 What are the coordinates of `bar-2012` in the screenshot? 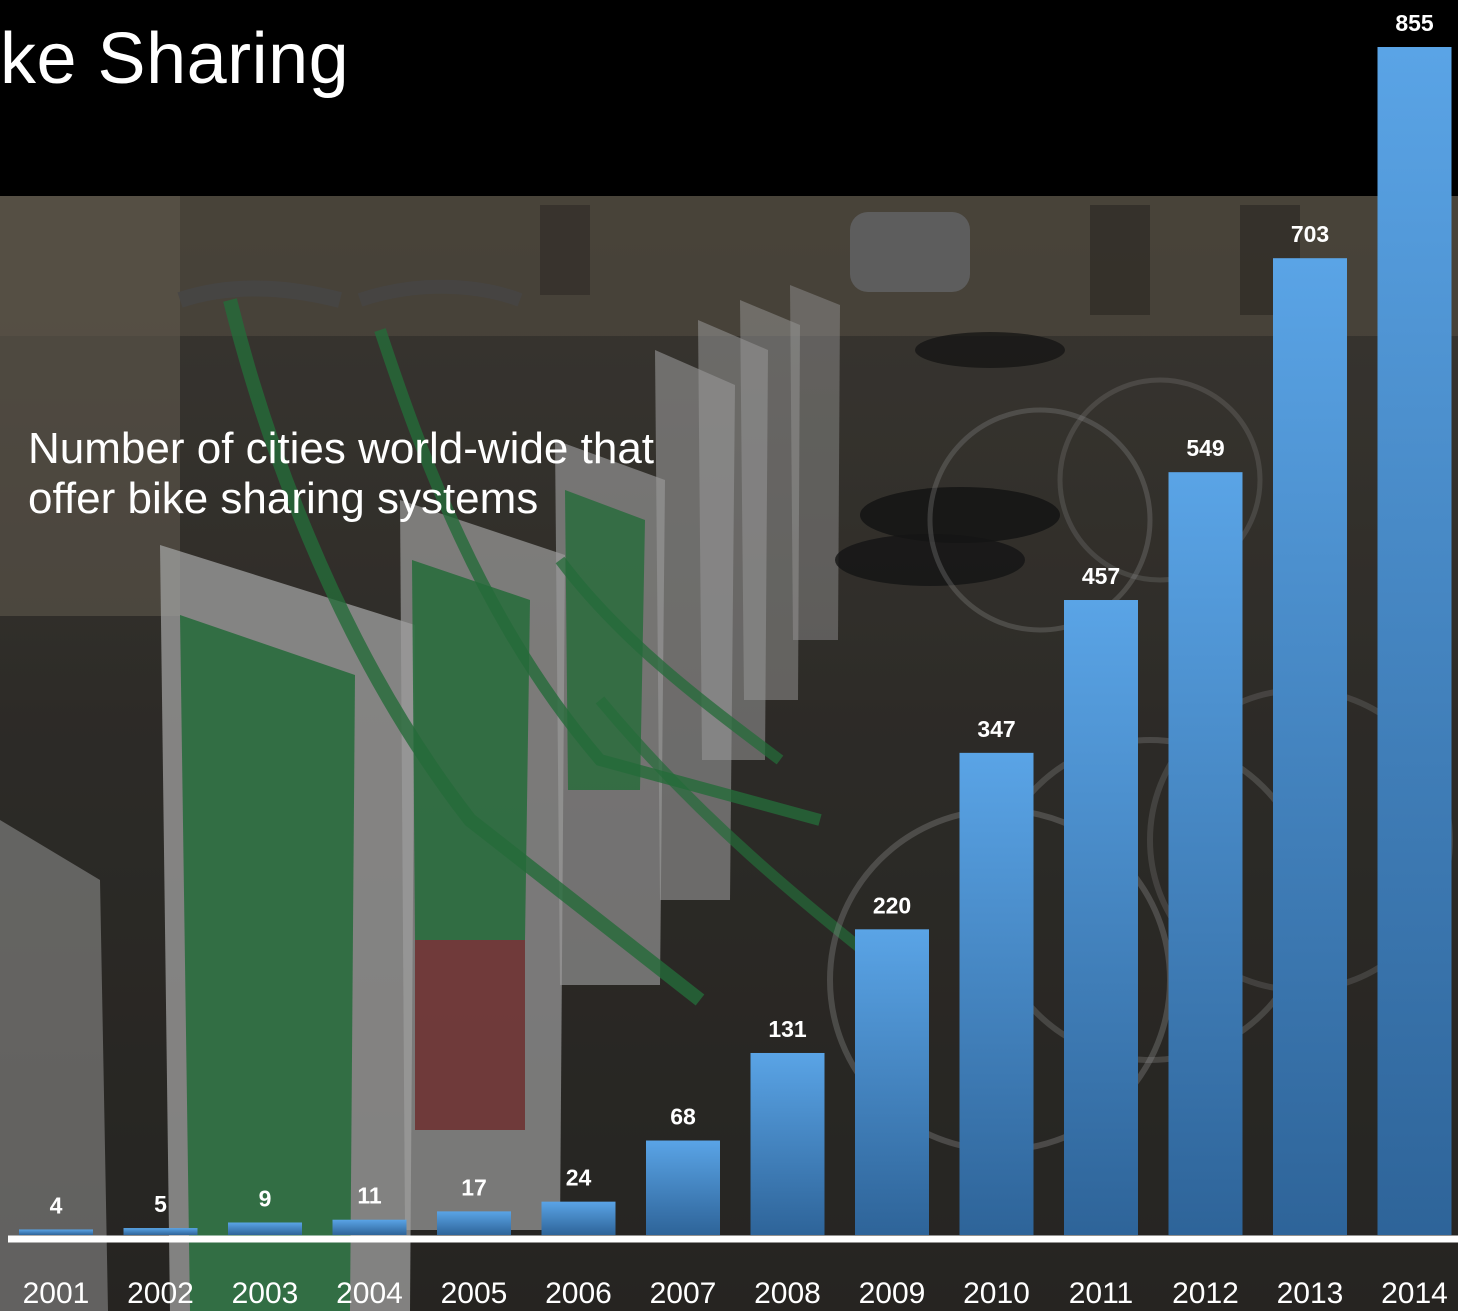 It's located at (1205, 853).